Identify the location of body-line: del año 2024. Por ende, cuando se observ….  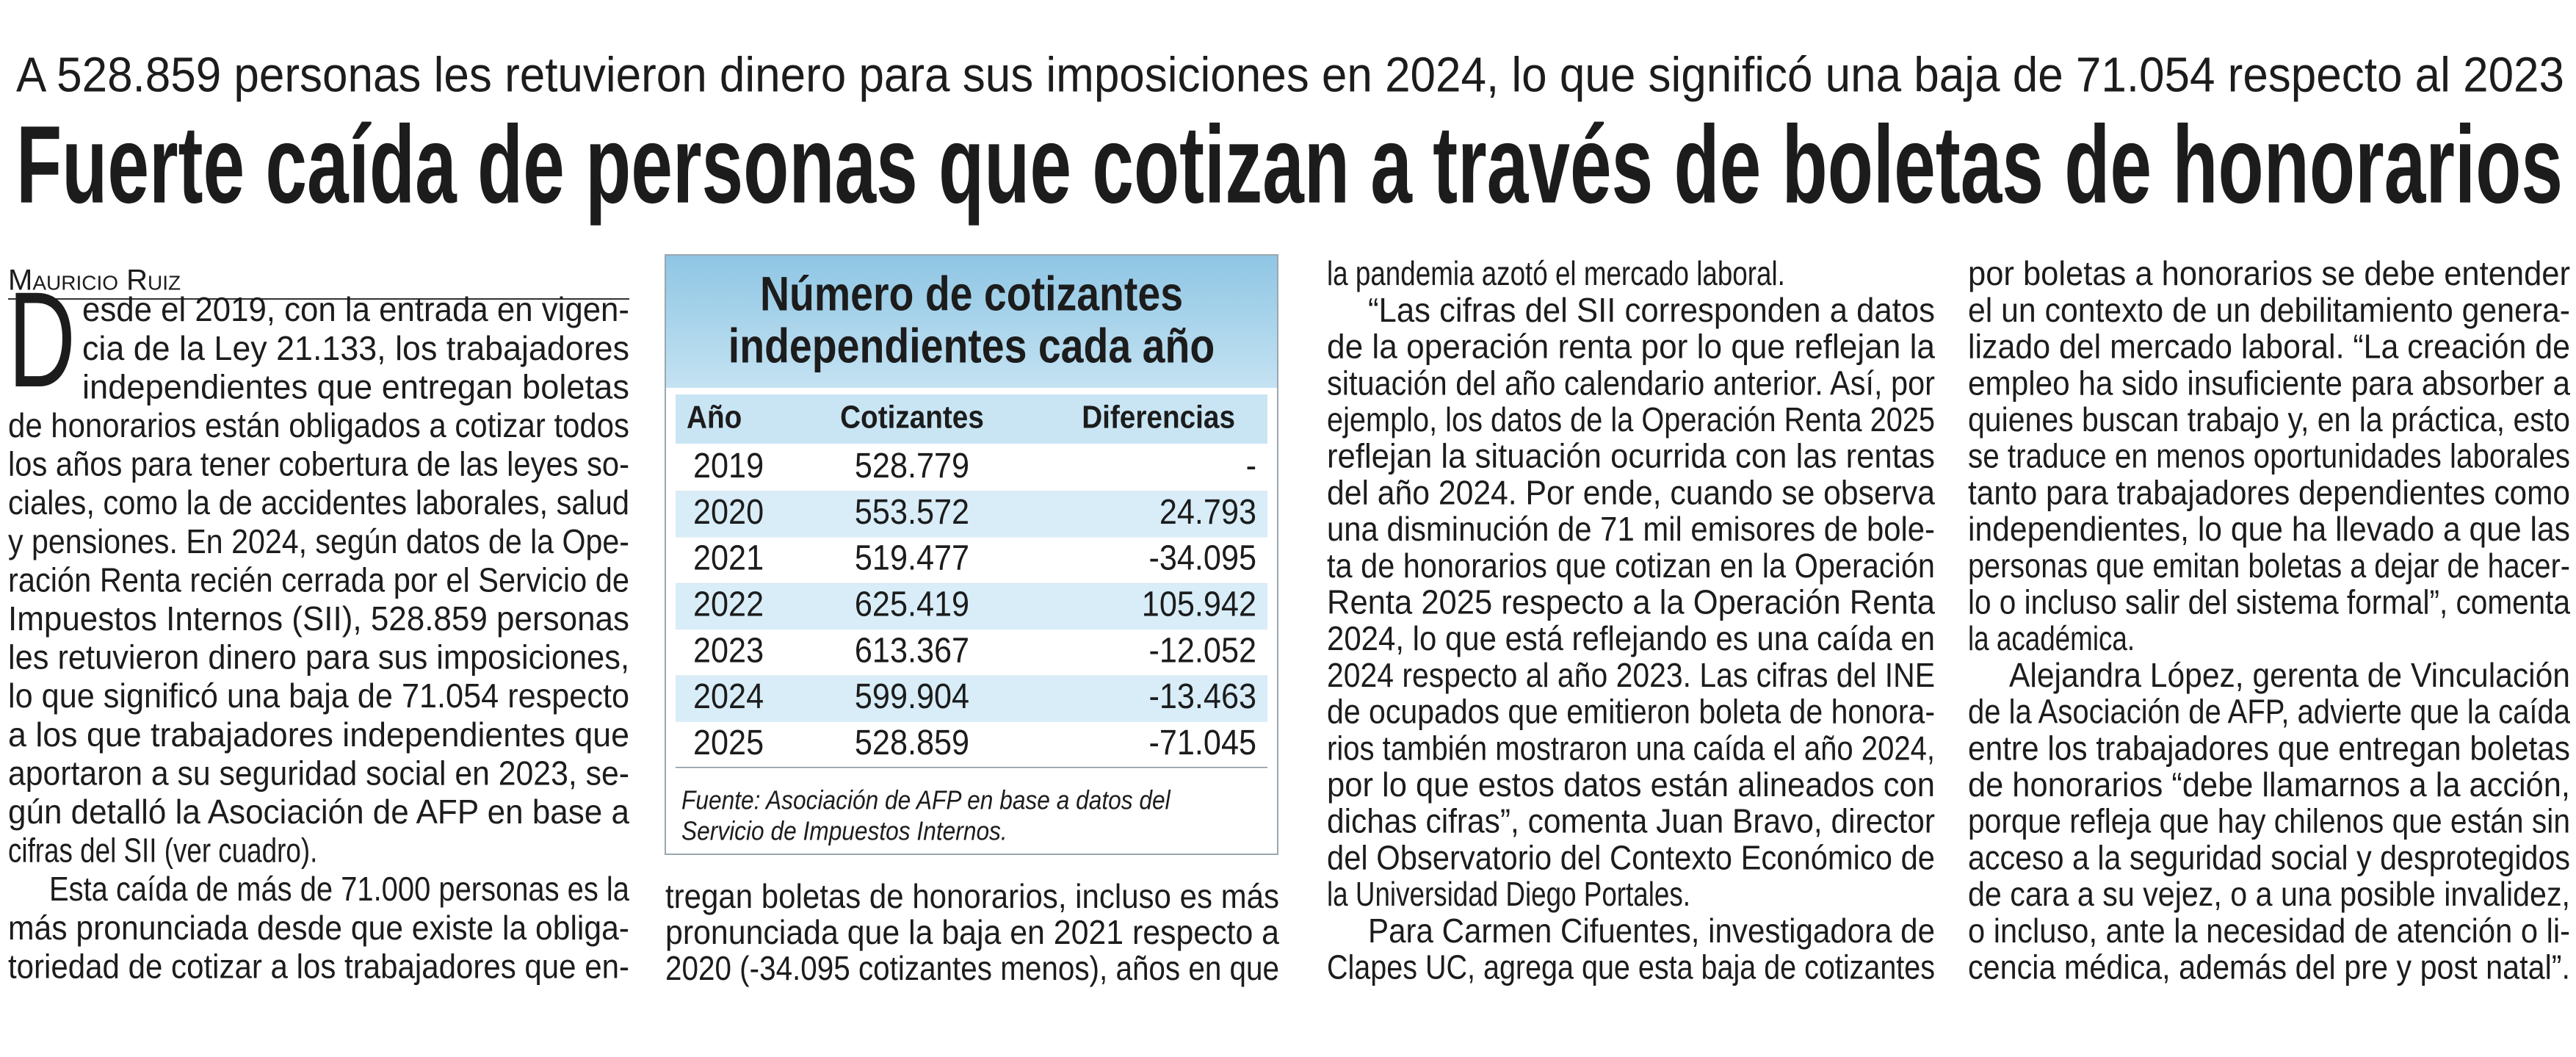
(1631, 492).